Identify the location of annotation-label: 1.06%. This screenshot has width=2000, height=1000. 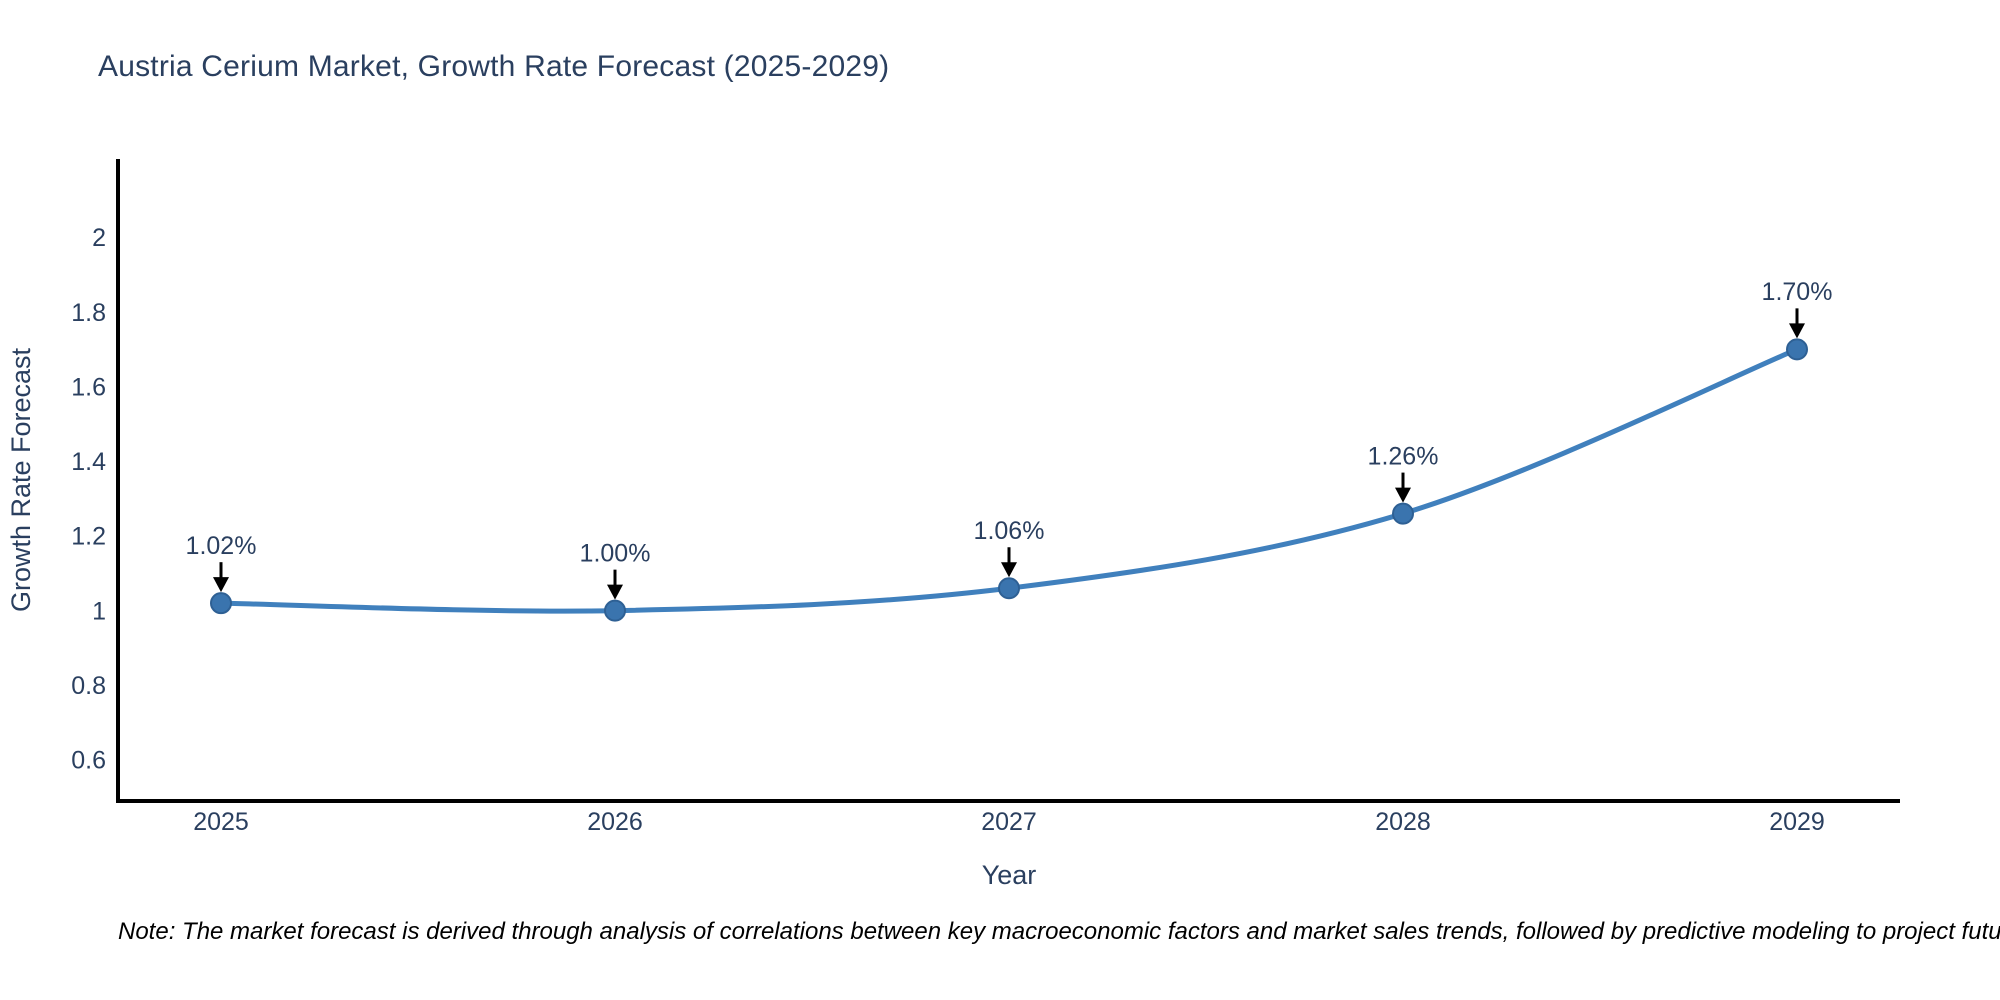
(1009, 531).